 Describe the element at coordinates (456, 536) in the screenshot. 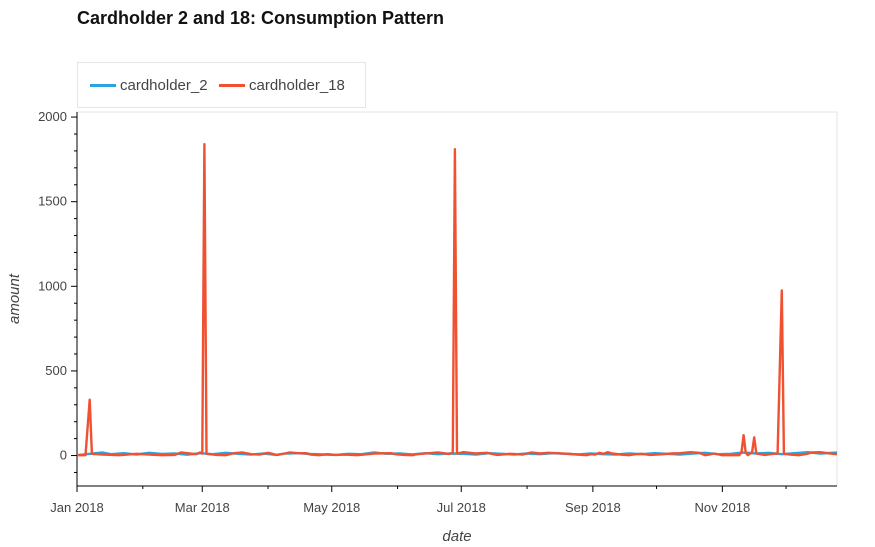

I see `x-axis-label: date` at that location.